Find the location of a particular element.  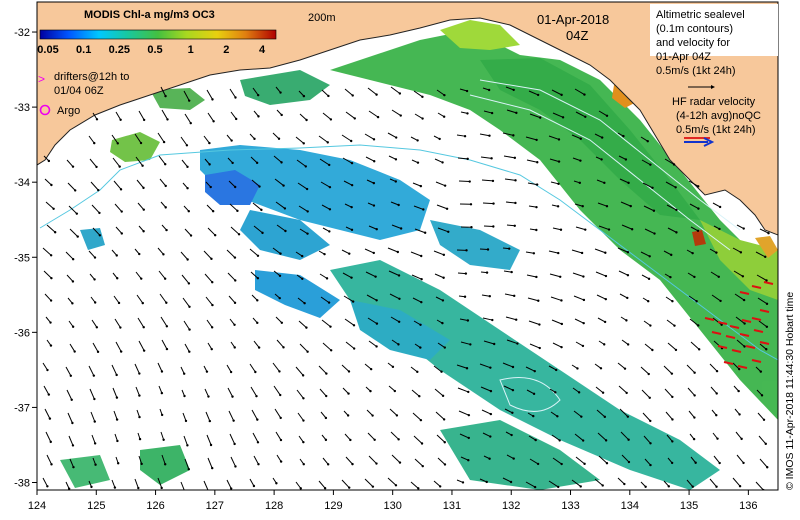

colorbar-tick-label: 0.25 is located at coordinates (119, 50).